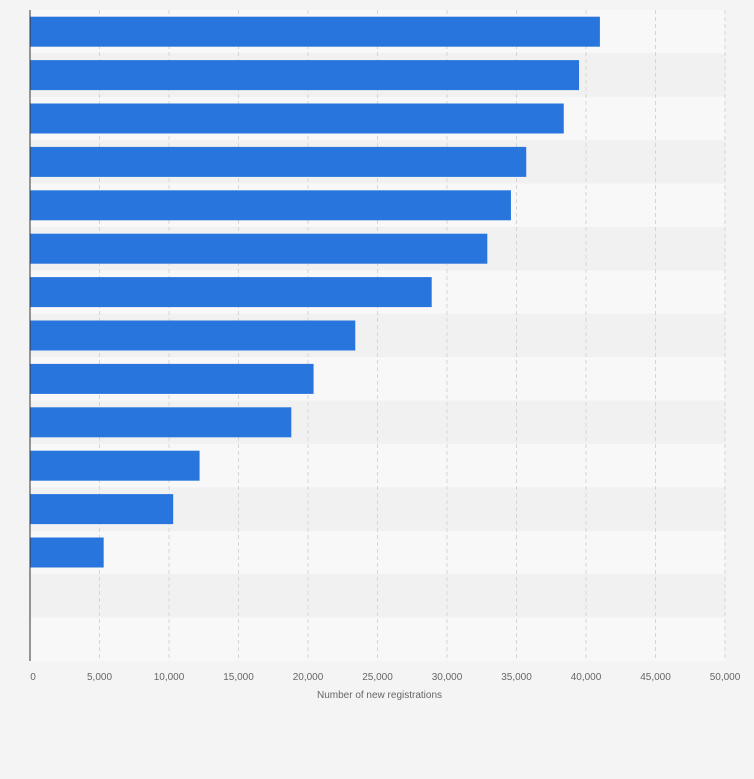 Image resolution: width=754 pixels, height=779 pixels. I want to click on x-tick-label: 20,000, so click(308, 677).